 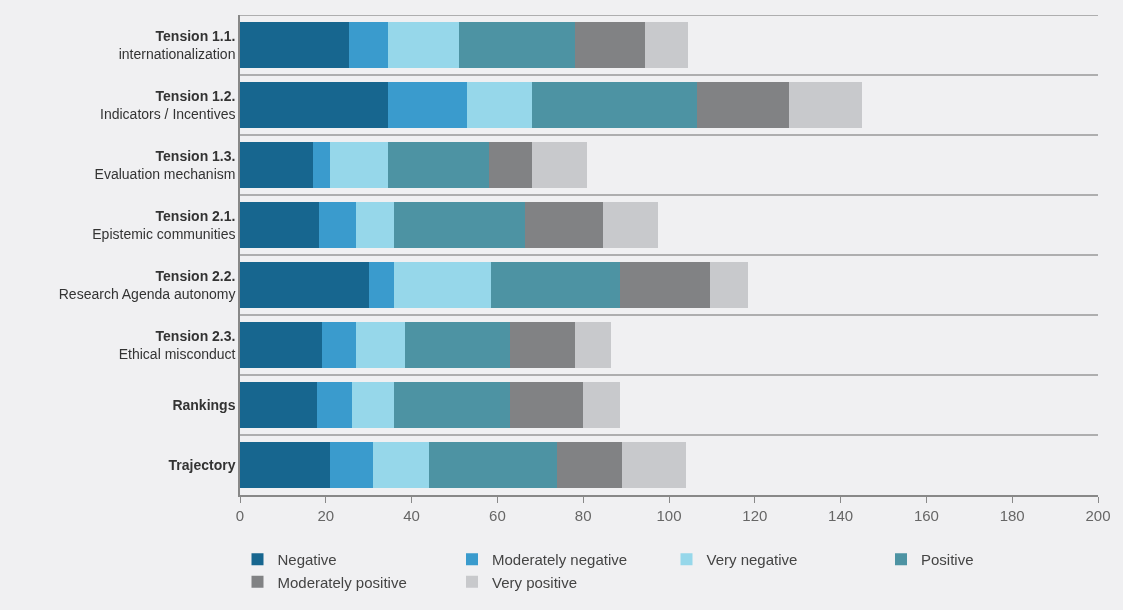 I want to click on x-tick-label: 80, so click(x=583, y=515).